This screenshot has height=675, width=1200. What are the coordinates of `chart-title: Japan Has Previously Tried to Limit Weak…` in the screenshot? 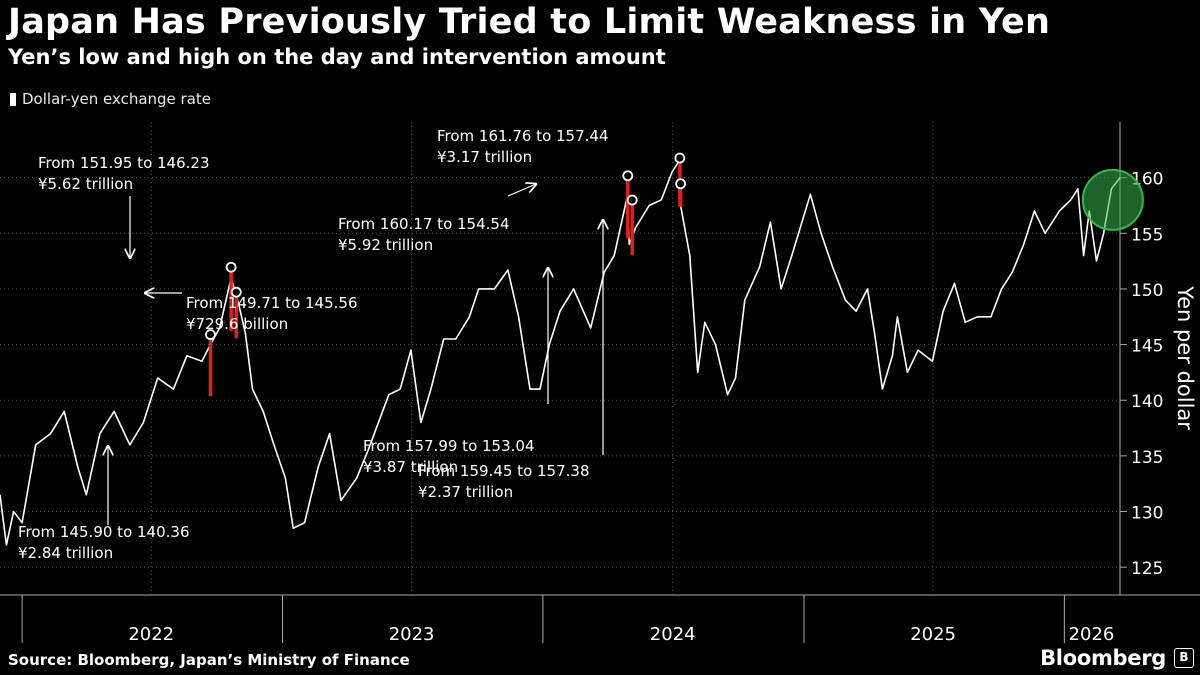 It's located at (529, 22).